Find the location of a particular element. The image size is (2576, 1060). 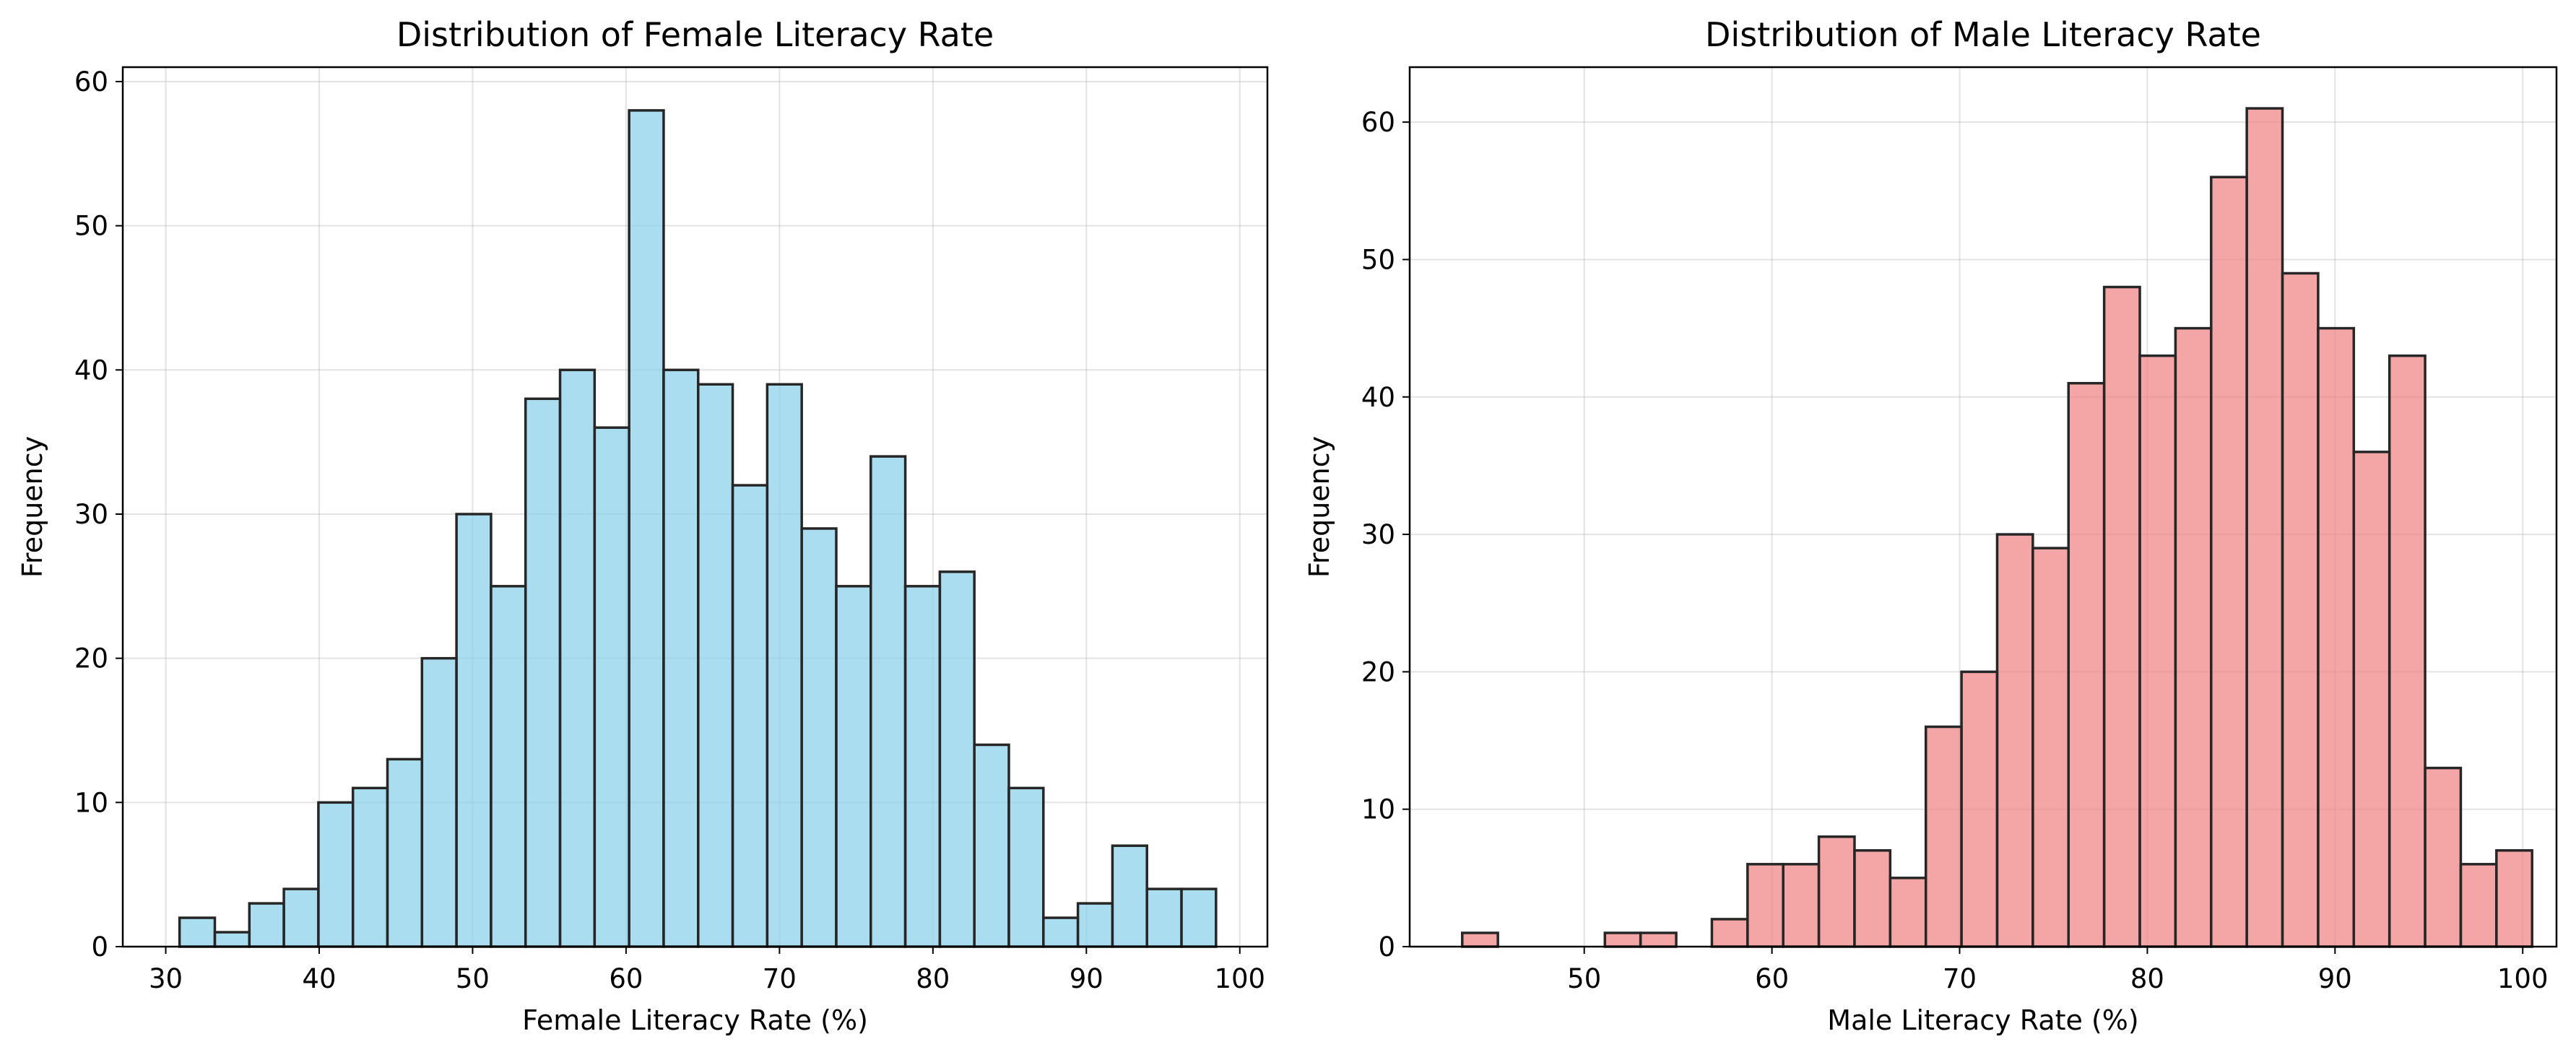

chart-title: Distribution of Male Literacy Rate is located at coordinates (1983, 34).